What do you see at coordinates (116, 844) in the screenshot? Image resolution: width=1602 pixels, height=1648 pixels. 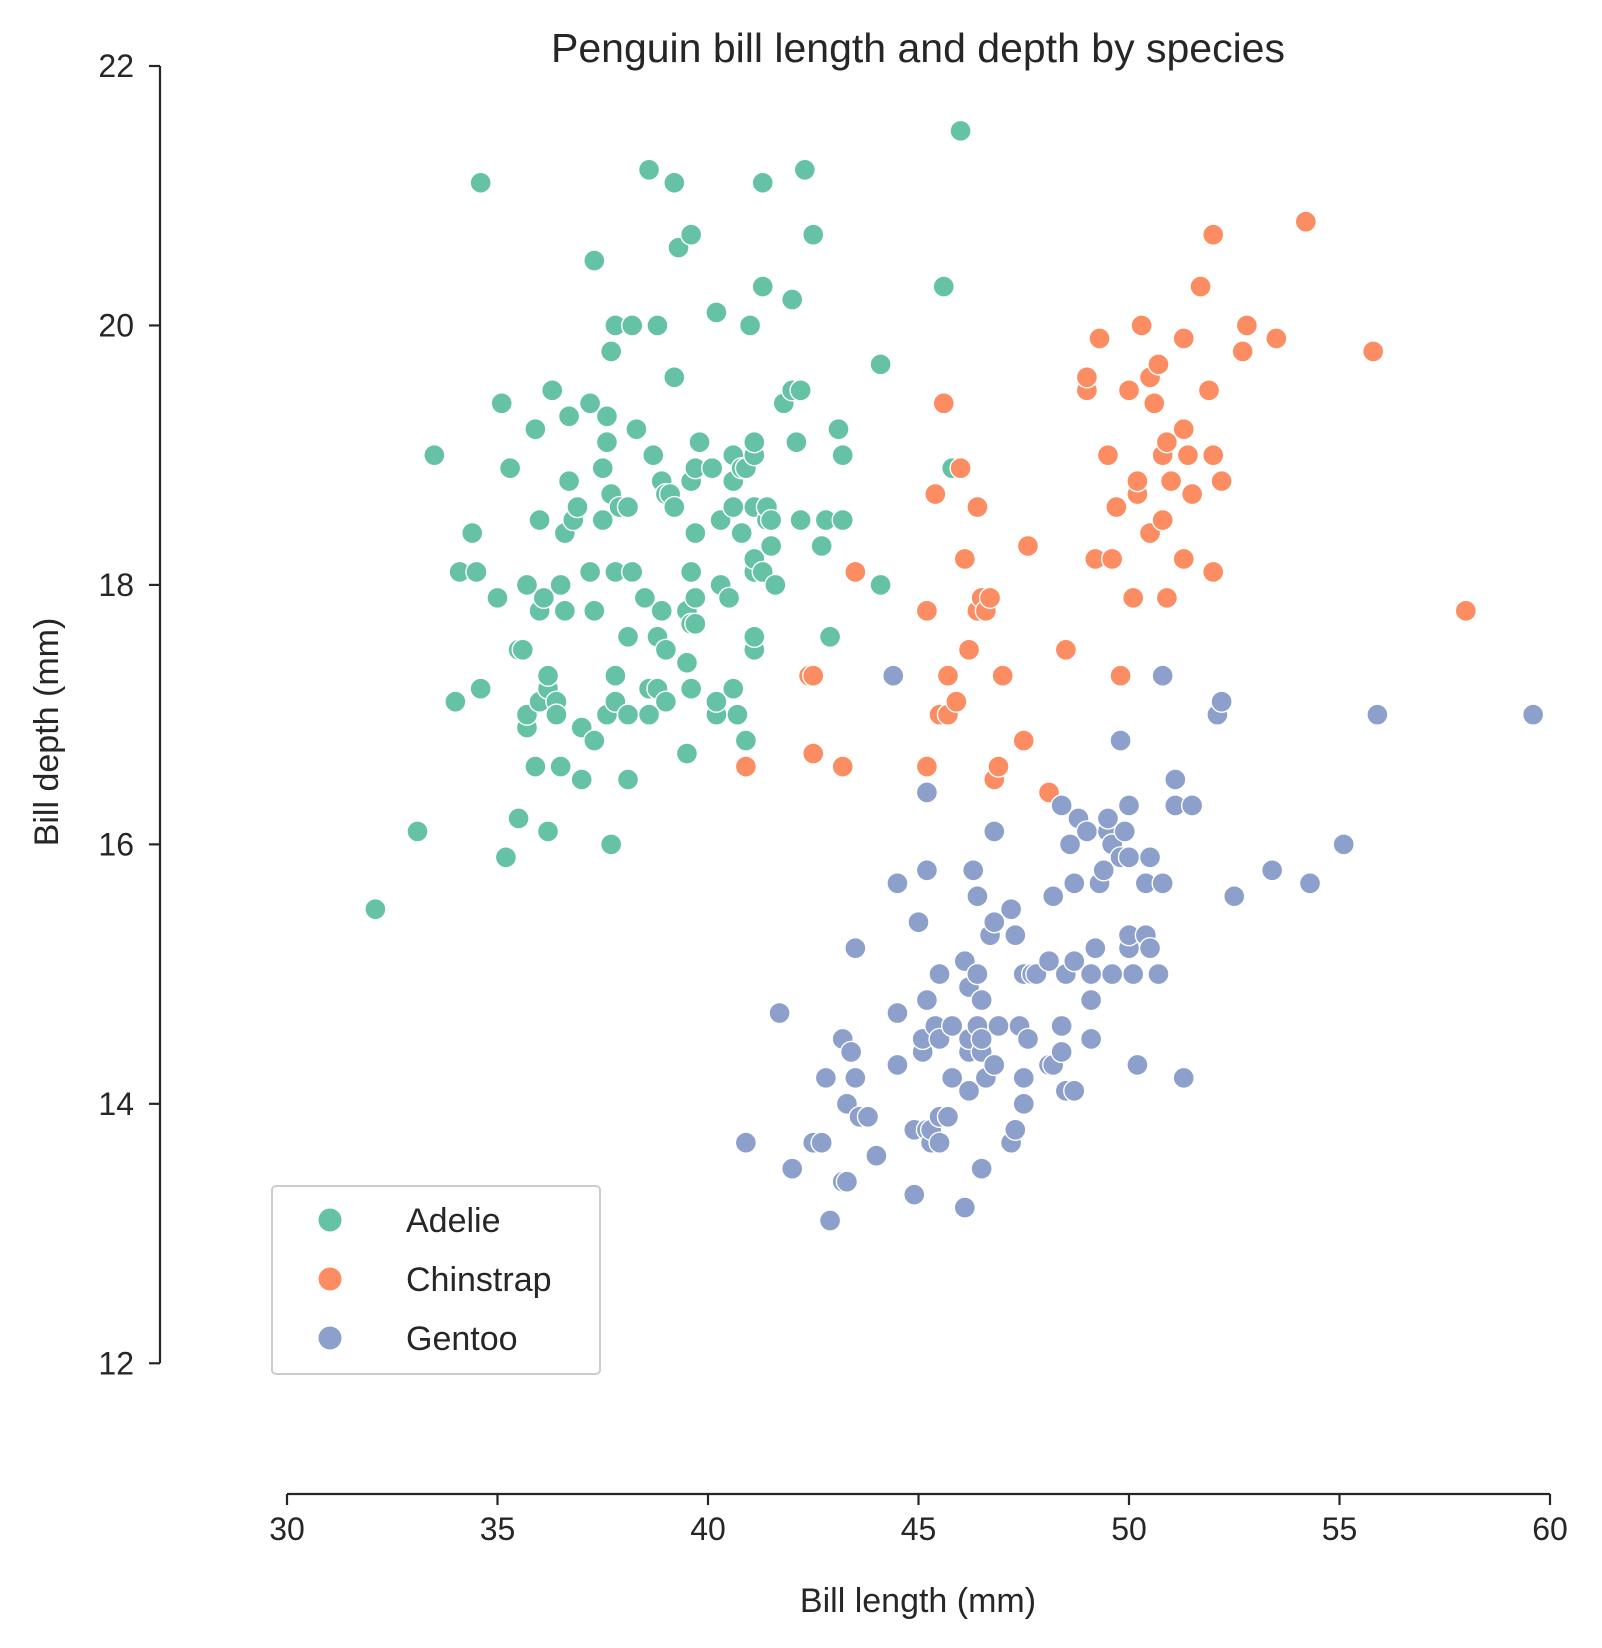 I see `y-tick-label: 16` at bounding box center [116, 844].